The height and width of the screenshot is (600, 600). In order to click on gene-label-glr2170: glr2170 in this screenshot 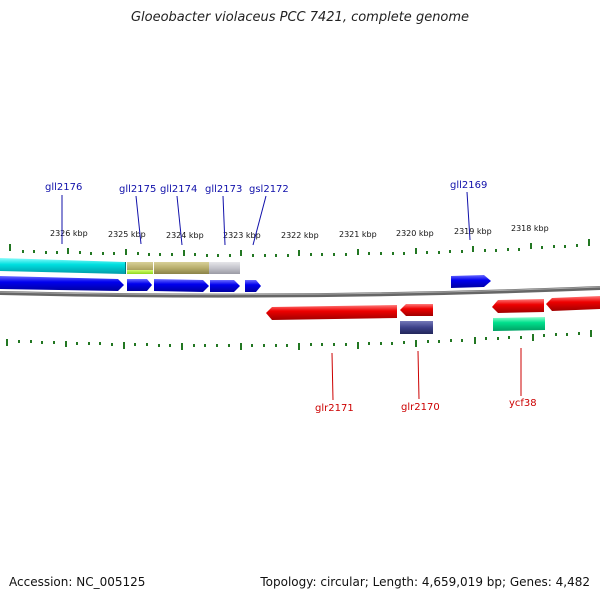, I will do `click(420, 407)`.